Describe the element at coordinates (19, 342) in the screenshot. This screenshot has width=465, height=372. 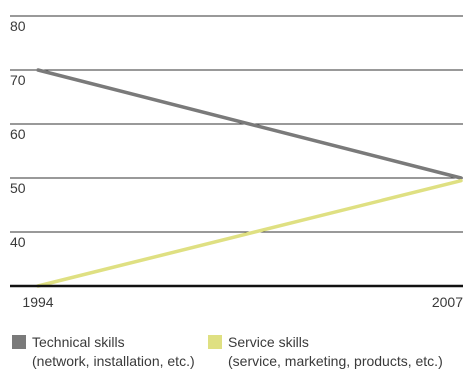
I see `legend-swatch-technical-skills` at that location.